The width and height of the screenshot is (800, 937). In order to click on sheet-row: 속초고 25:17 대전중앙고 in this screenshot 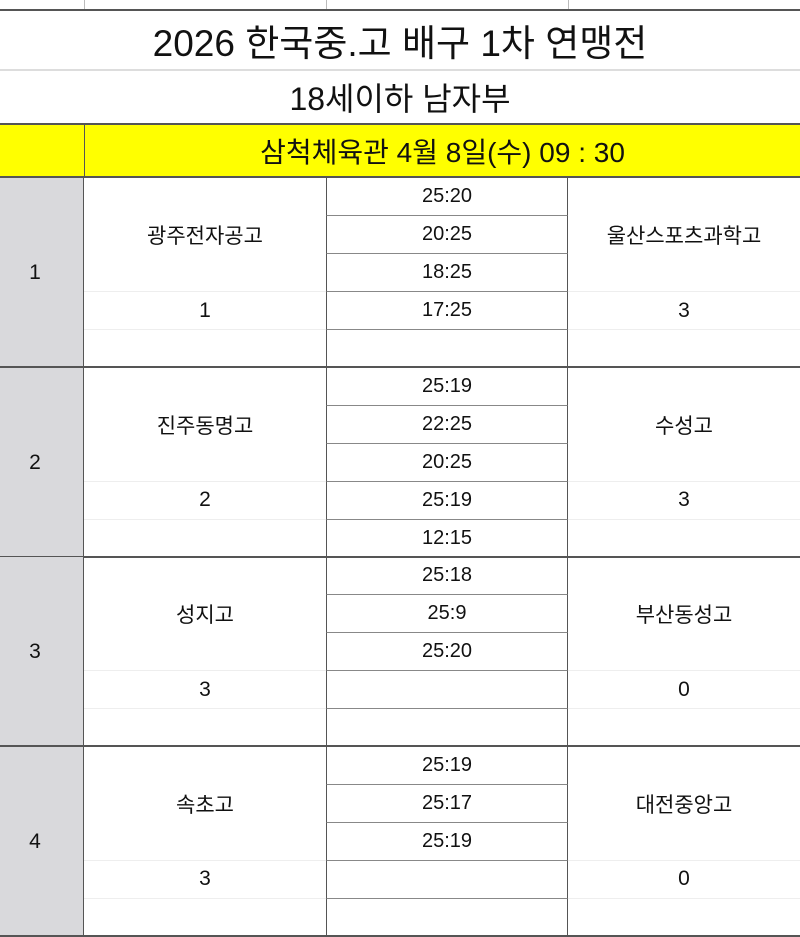, I will do `click(442, 803)`.